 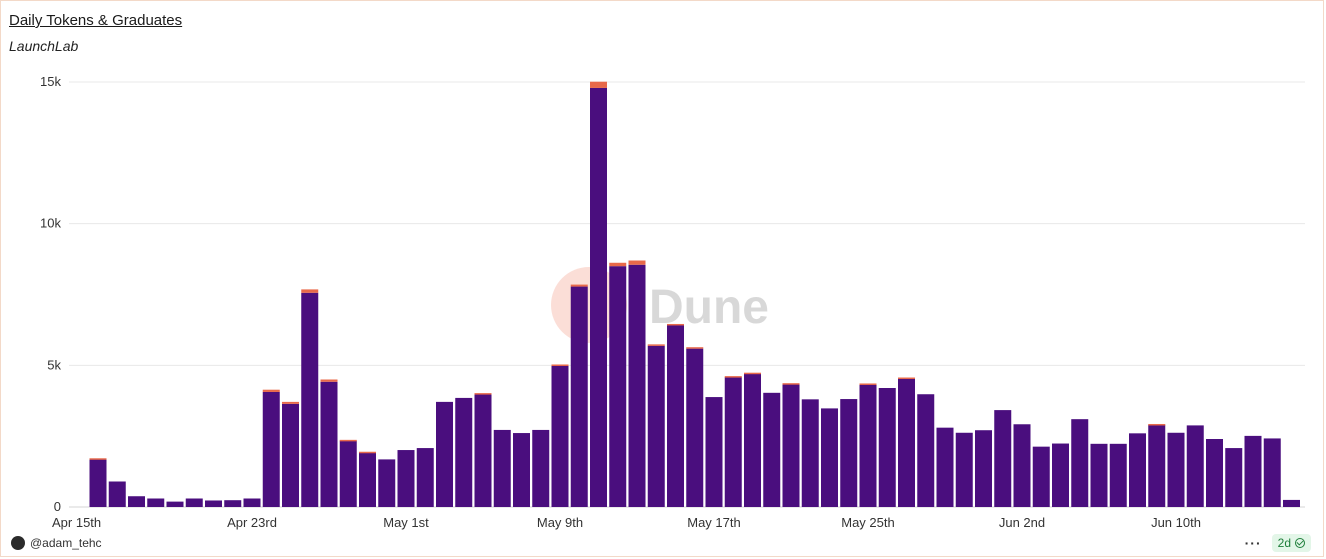 I want to click on avatar, so click(x=18, y=543).